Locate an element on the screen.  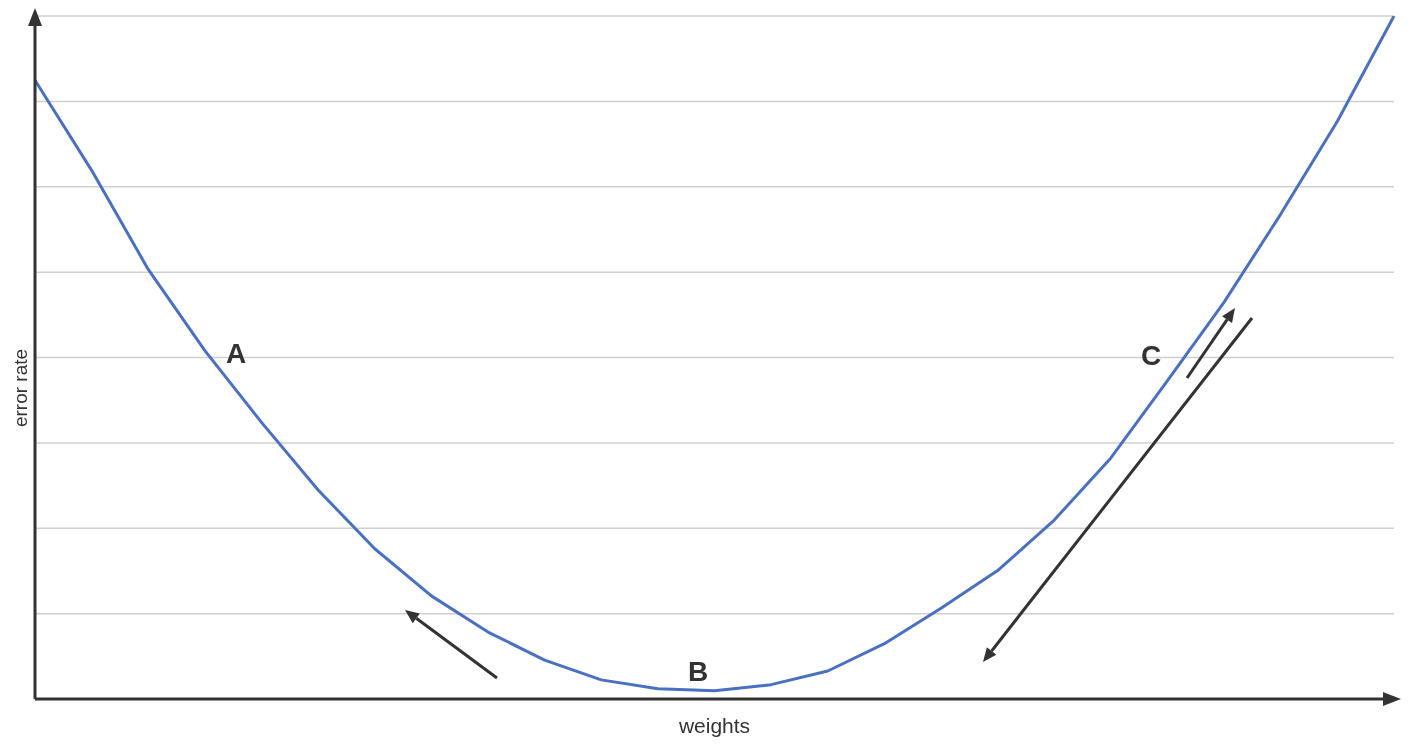
x-axis-title: weights is located at coordinates (714, 725).